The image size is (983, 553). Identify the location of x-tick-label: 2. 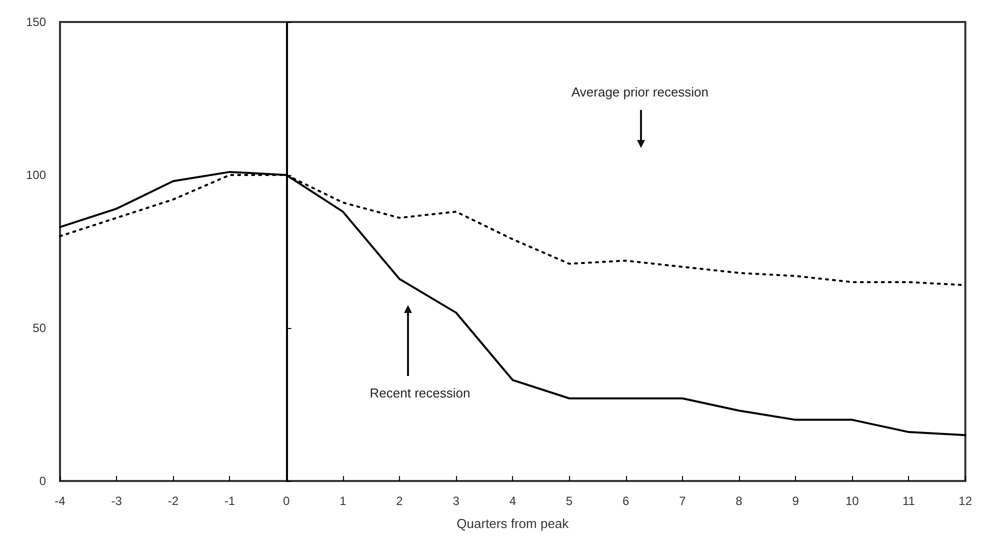
(400, 501).